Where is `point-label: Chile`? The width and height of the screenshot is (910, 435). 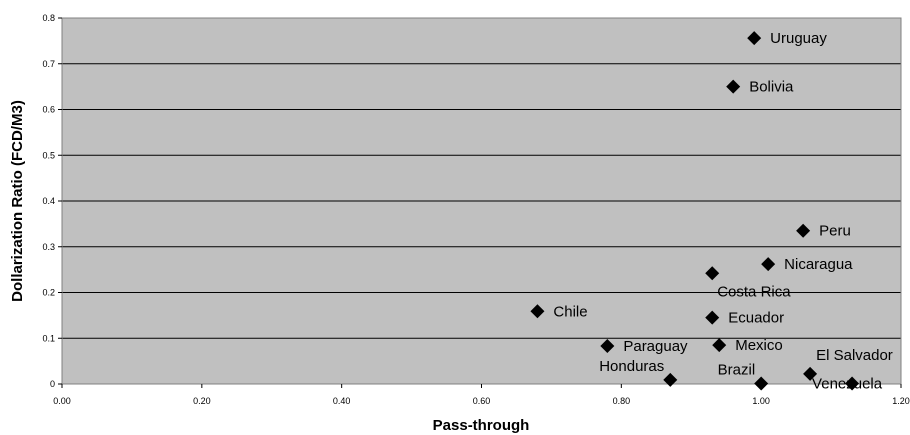
point-label: Chile is located at coordinates (570, 311).